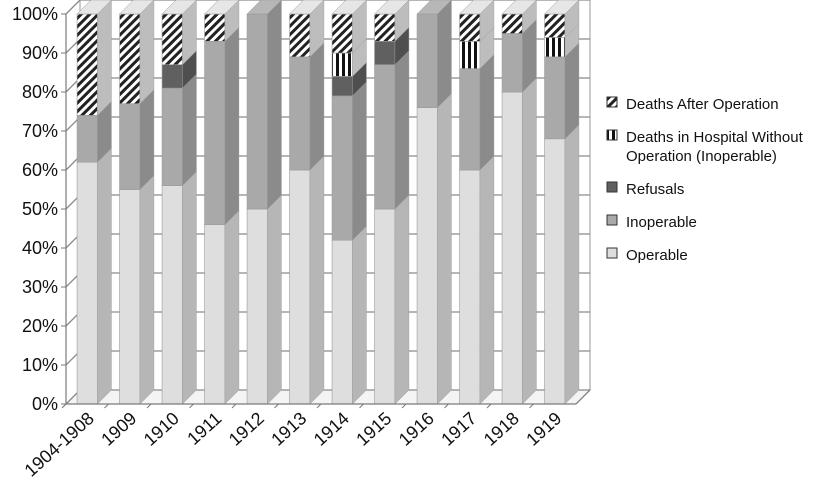  What do you see at coordinates (94, 58) in the screenshot?
I see `bar-segment-1904-1908-deaths-after-operation` at bounding box center [94, 58].